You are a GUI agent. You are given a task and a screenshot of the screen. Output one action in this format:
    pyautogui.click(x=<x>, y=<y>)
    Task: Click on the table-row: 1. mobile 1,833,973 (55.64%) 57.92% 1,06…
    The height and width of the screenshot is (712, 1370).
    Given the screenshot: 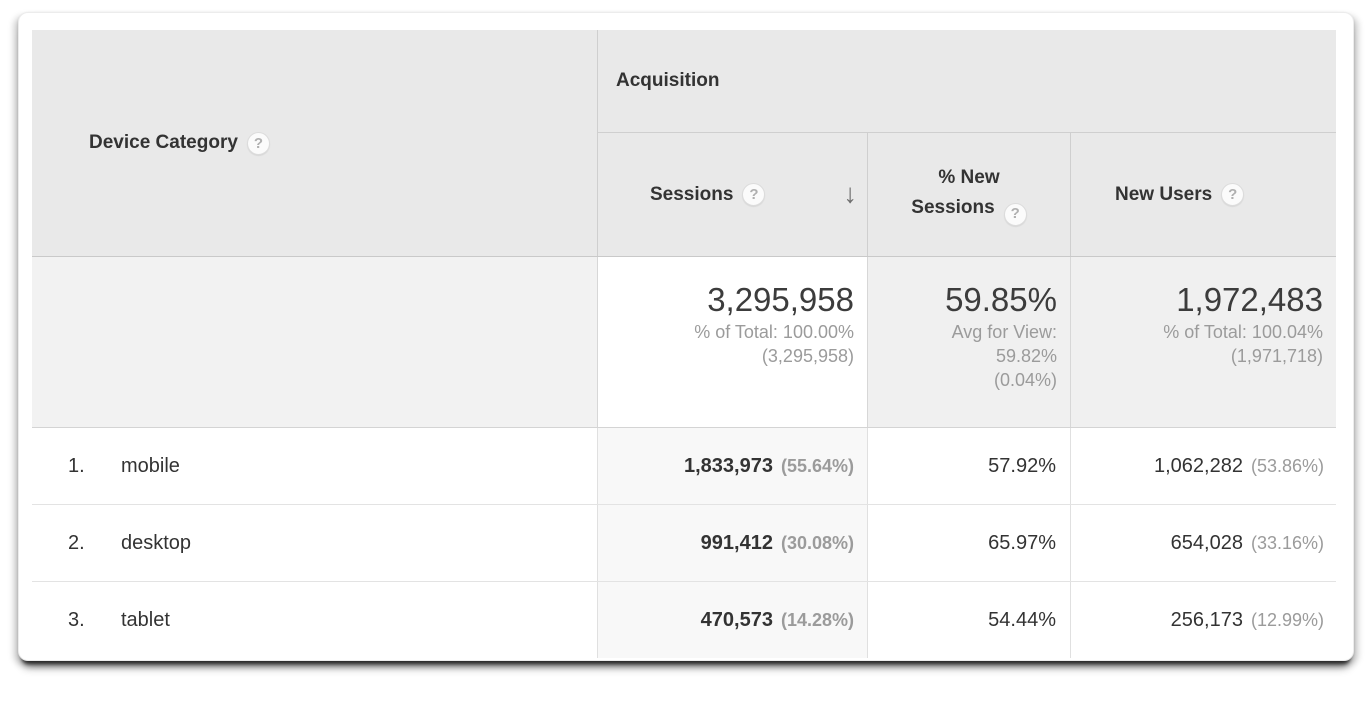 What is the action you would take?
    pyautogui.click(x=684, y=466)
    